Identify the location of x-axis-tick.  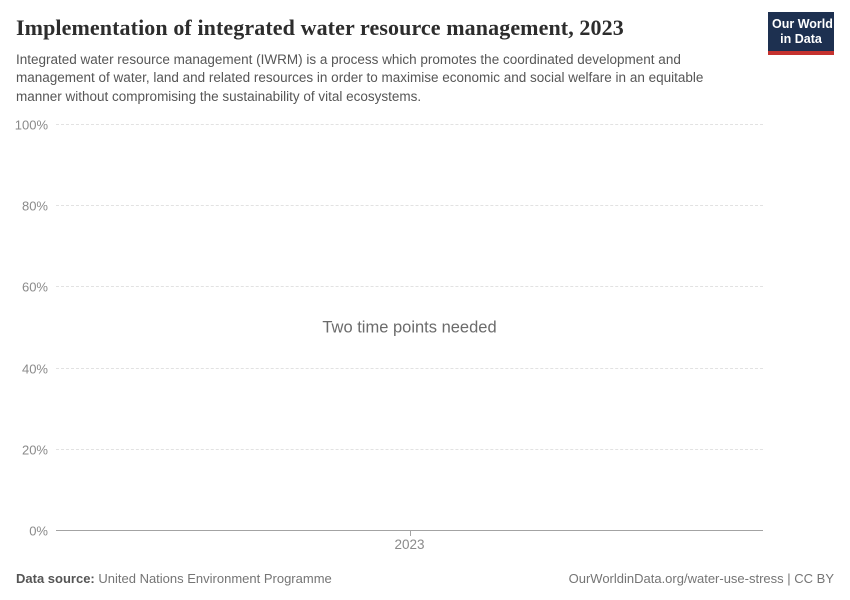
(410, 533).